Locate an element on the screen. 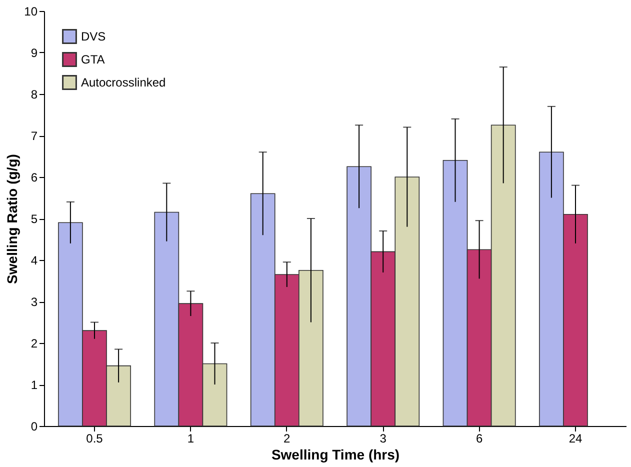 This screenshot has height=467, width=631. x-tick-label: 2 is located at coordinates (287, 439).